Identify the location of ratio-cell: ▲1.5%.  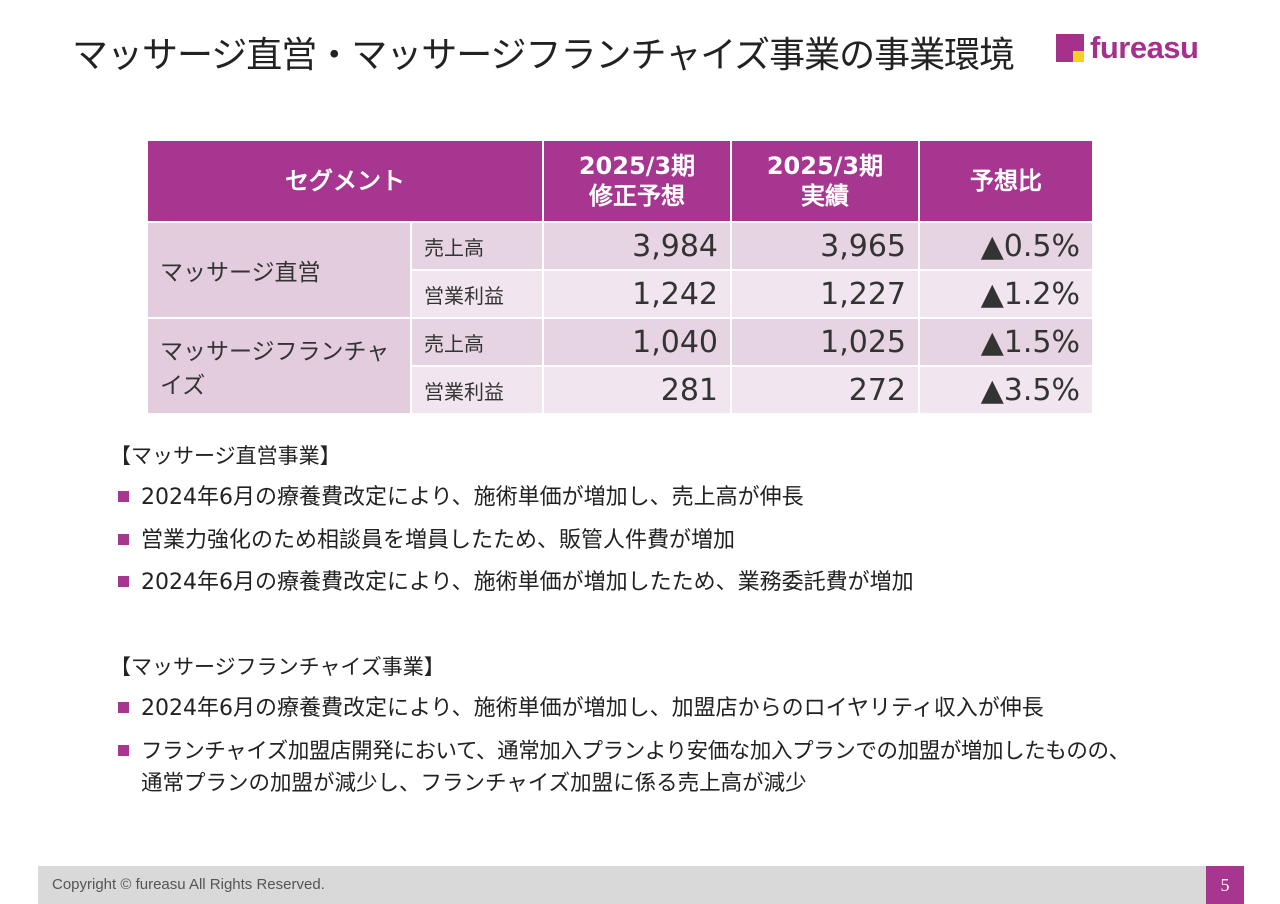
(1006, 342).